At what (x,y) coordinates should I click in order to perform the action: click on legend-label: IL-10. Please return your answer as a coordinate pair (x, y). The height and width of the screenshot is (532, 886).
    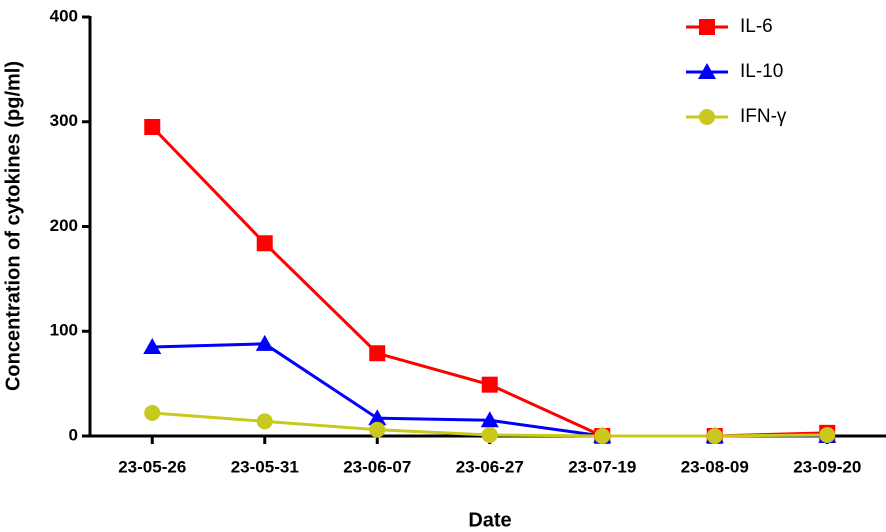
    Looking at the image, I should click on (761, 71).